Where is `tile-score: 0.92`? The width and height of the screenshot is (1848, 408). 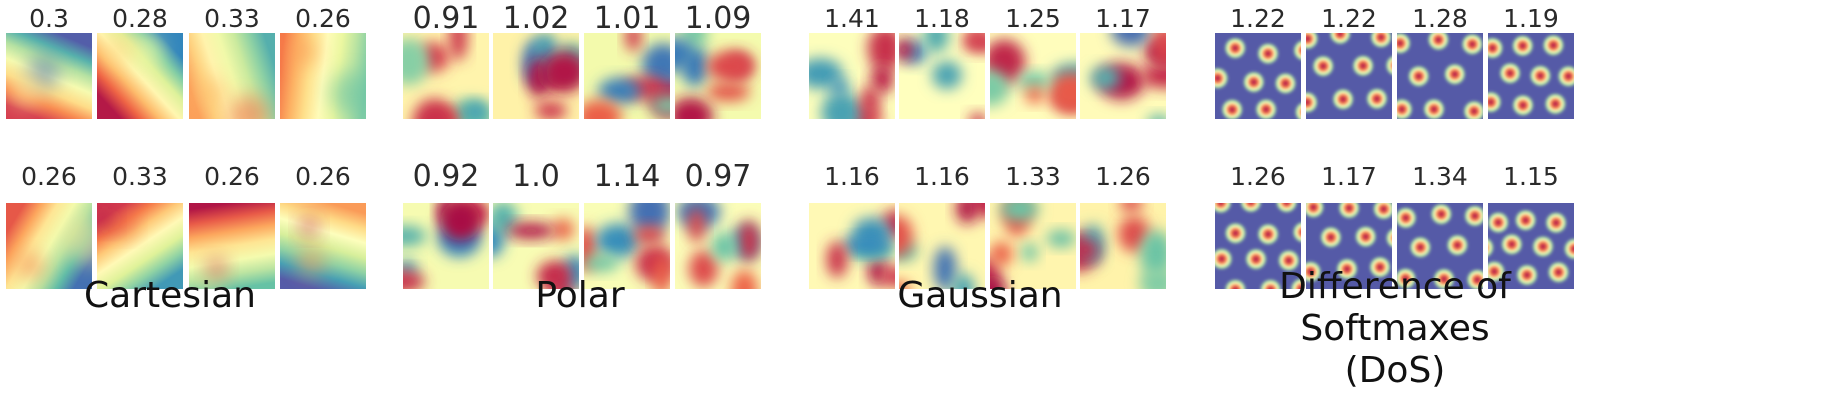
tile-score: 0.92 is located at coordinates (446, 176).